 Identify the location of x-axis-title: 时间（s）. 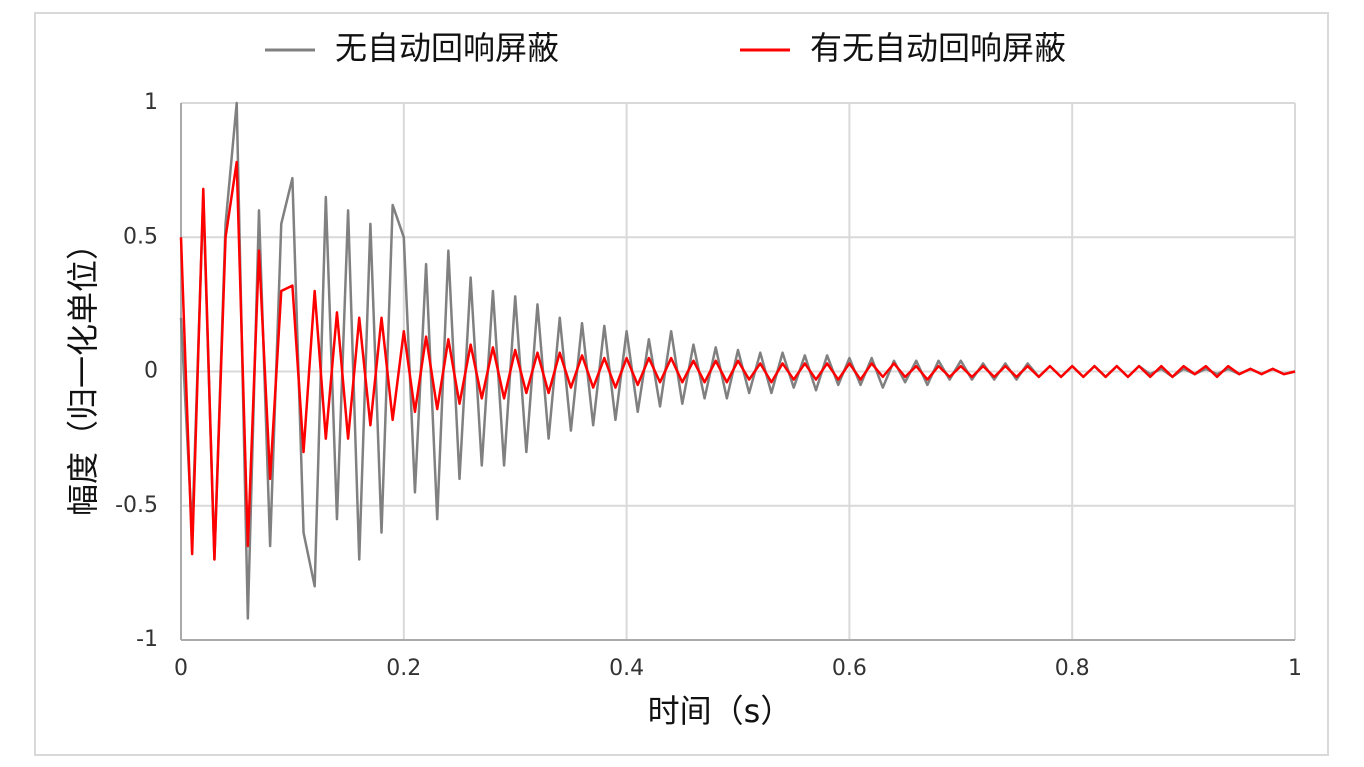
(720, 711).